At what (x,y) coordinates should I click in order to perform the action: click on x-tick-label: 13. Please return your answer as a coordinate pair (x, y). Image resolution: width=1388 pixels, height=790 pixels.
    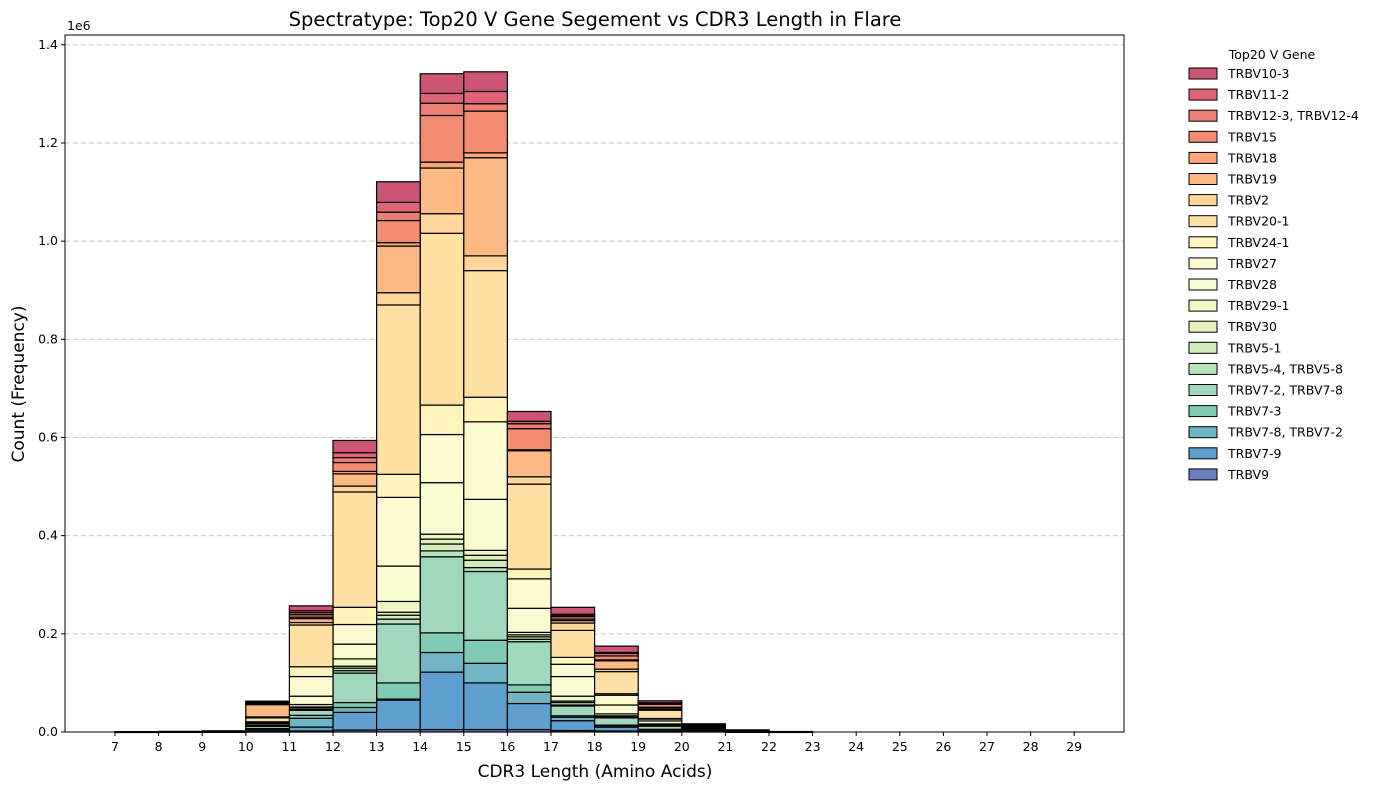
    Looking at the image, I should click on (377, 746).